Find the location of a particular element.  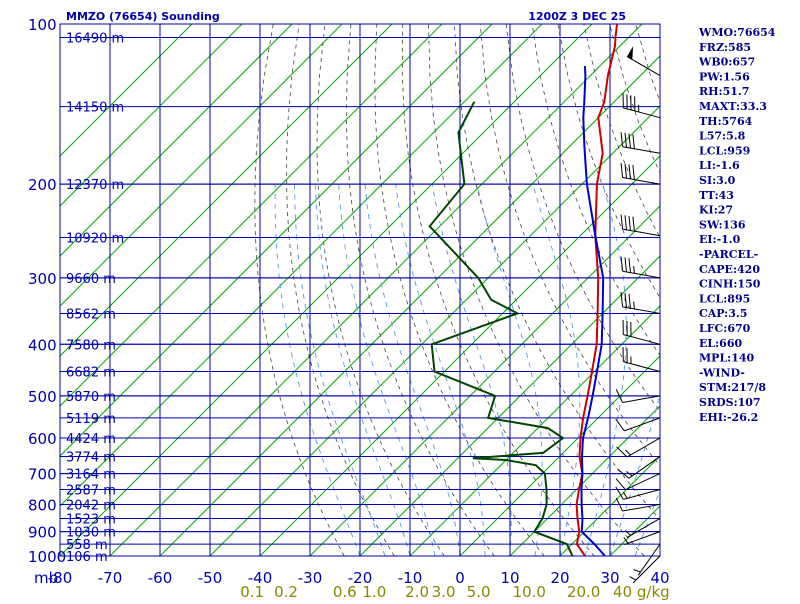

height-label: 5119 m is located at coordinates (91, 419).